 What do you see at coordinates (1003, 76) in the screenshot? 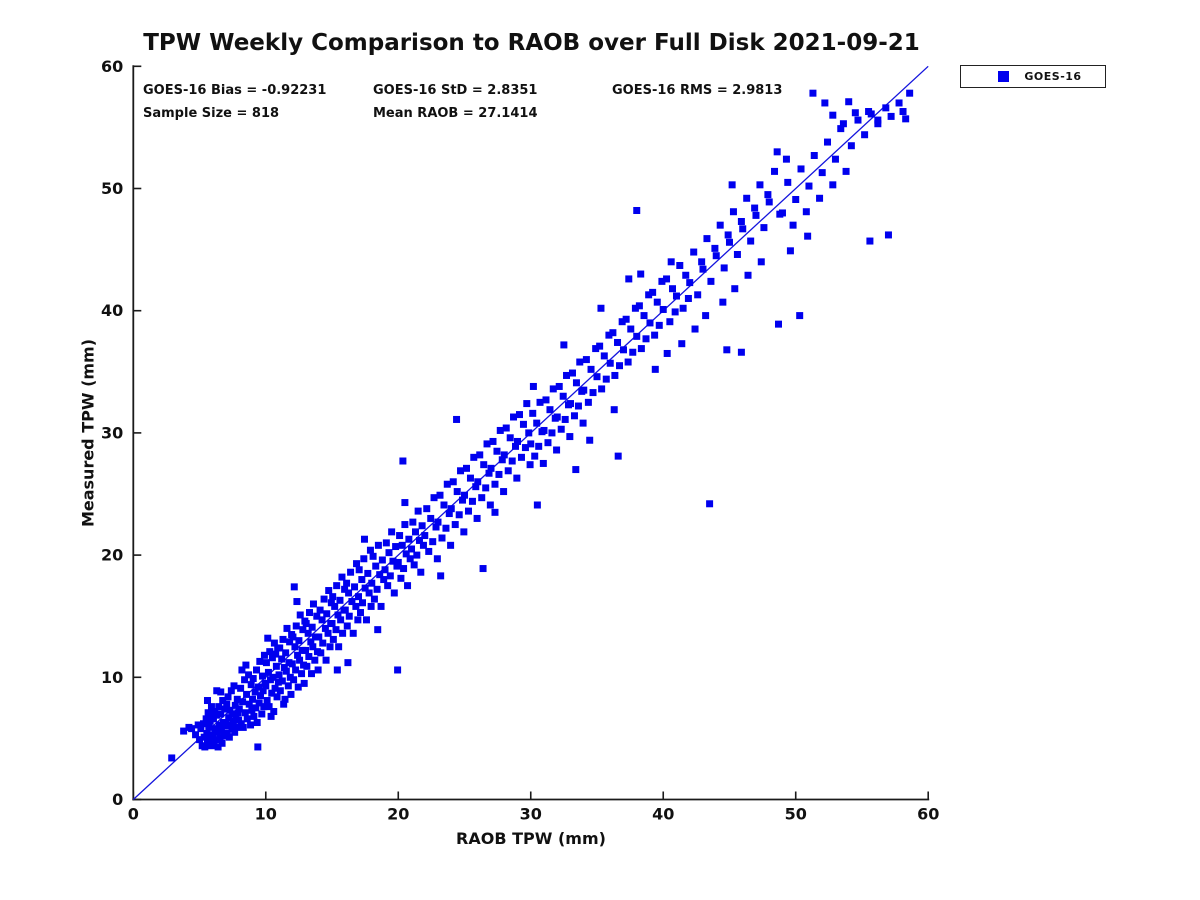
I see `legend-marker-square` at bounding box center [1003, 76].